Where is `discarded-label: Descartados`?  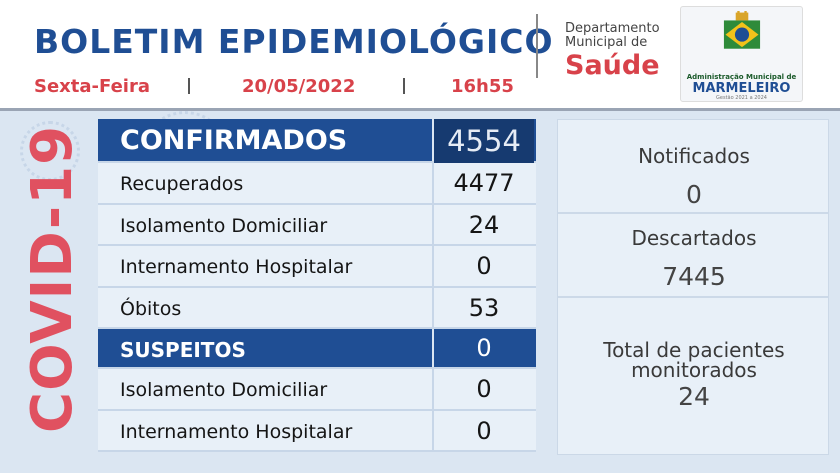
discarded-label: Descartados is located at coordinates (694, 238).